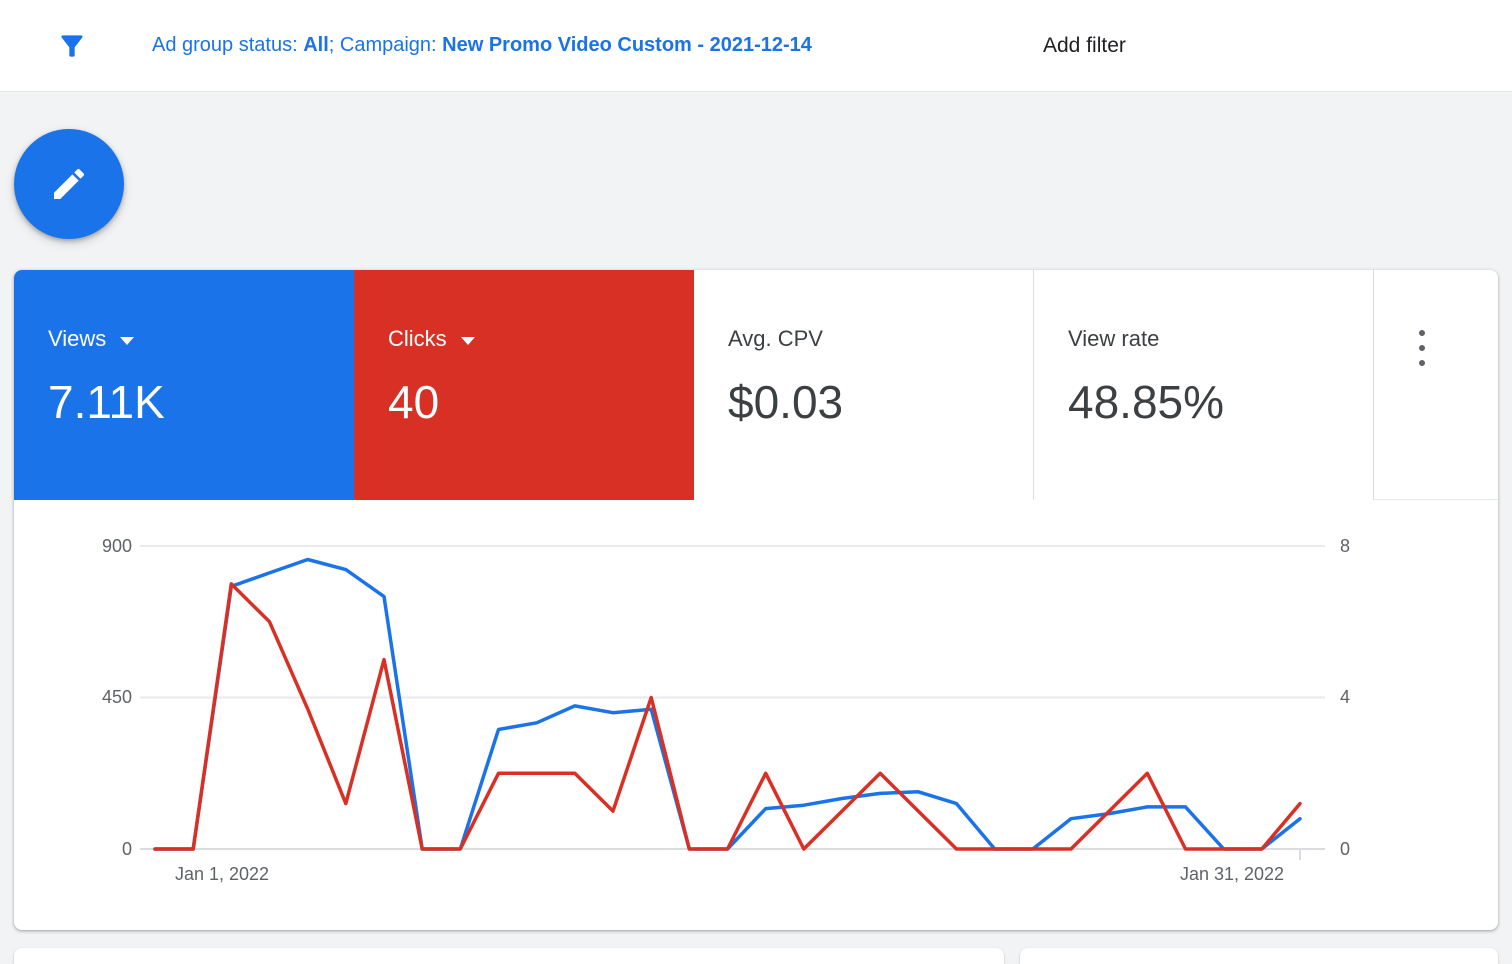 This screenshot has width=1512, height=964. I want to click on metric-tab-clicks: Clicks 40, so click(524, 385).